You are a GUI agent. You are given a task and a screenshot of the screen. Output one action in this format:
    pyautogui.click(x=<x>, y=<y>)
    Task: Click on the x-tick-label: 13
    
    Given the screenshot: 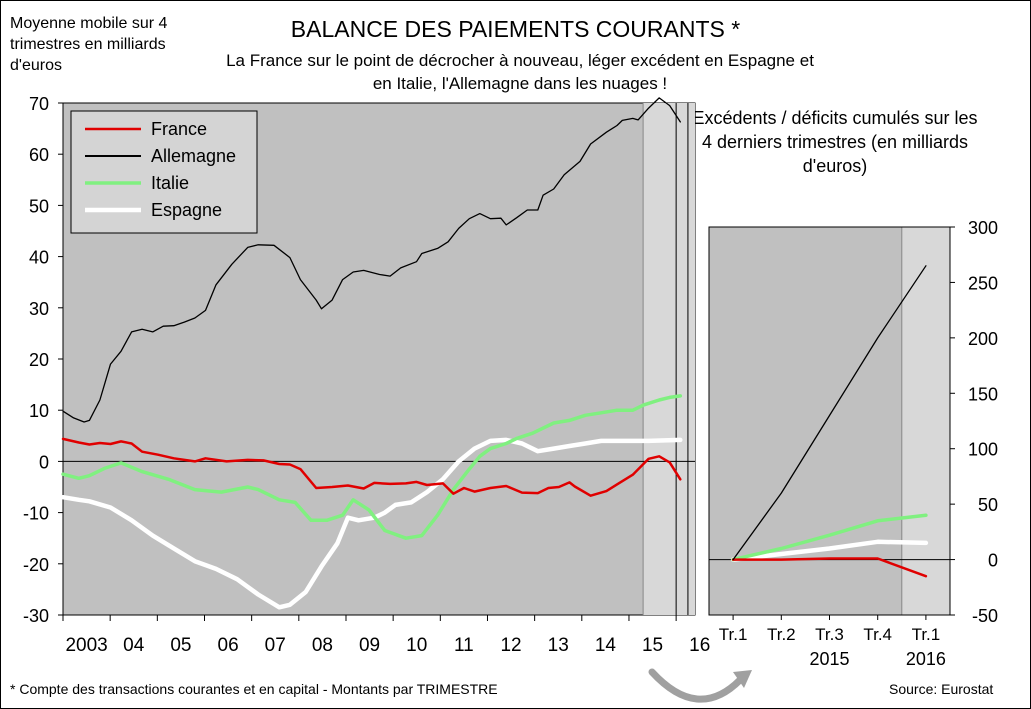 What is the action you would take?
    pyautogui.click(x=558, y=645)
    